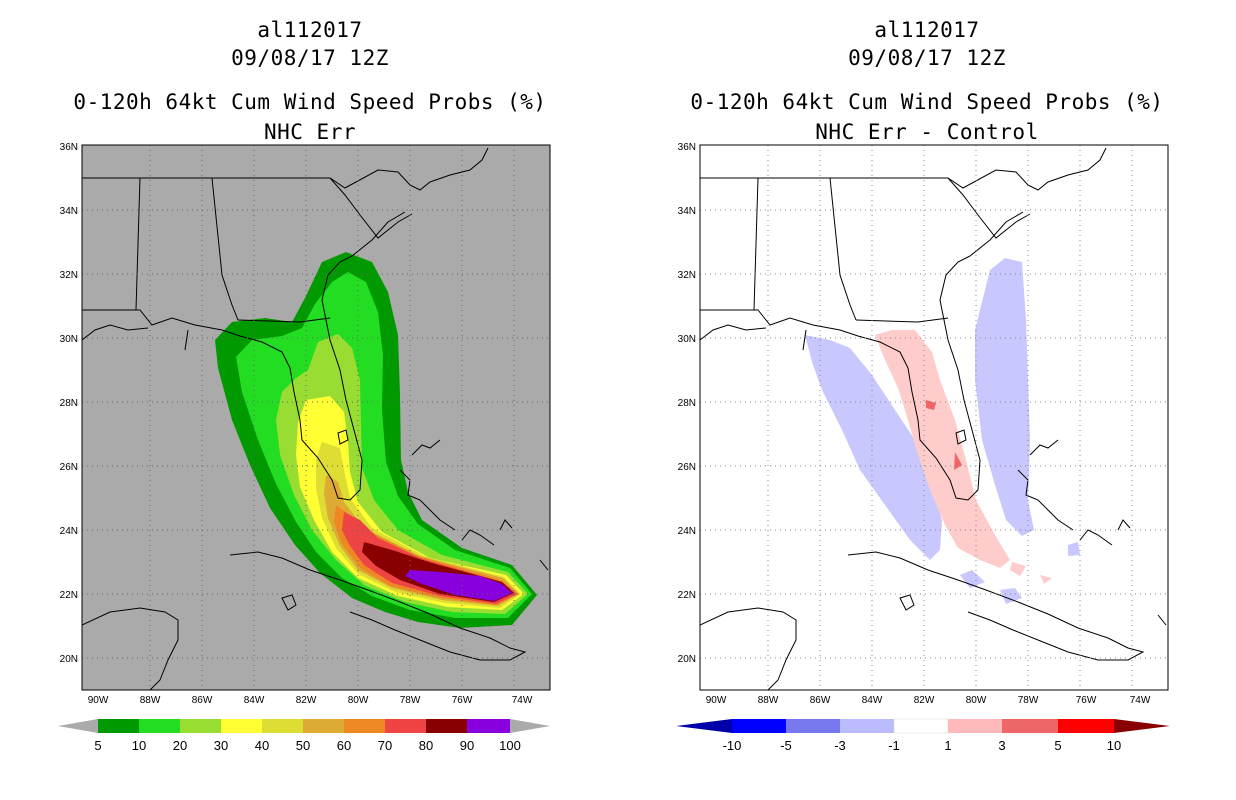 This screenshot has height=800, width=1236. Describe the element at coordinates (150, 700) in the screenshot. I see `left-lon-label: 88W` at that location.